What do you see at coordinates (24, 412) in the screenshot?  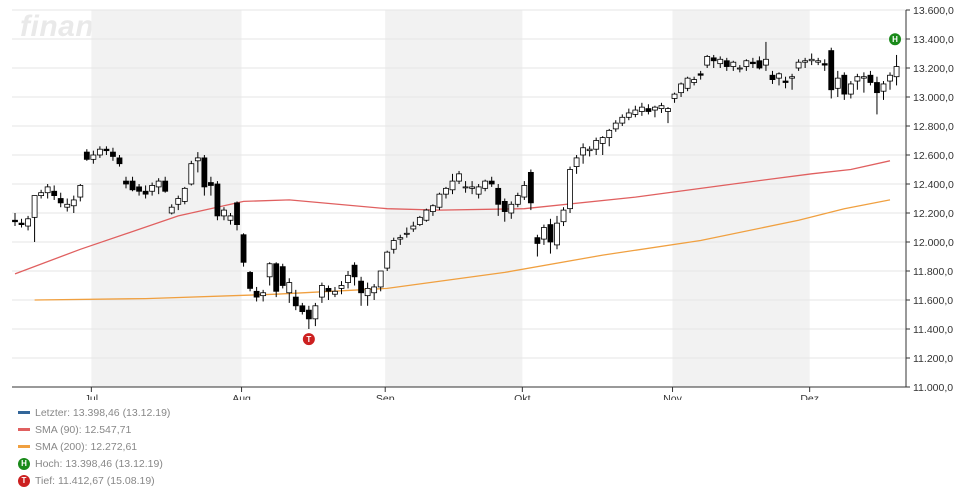 I see `last-swatch` at bounding box center [24, 412].